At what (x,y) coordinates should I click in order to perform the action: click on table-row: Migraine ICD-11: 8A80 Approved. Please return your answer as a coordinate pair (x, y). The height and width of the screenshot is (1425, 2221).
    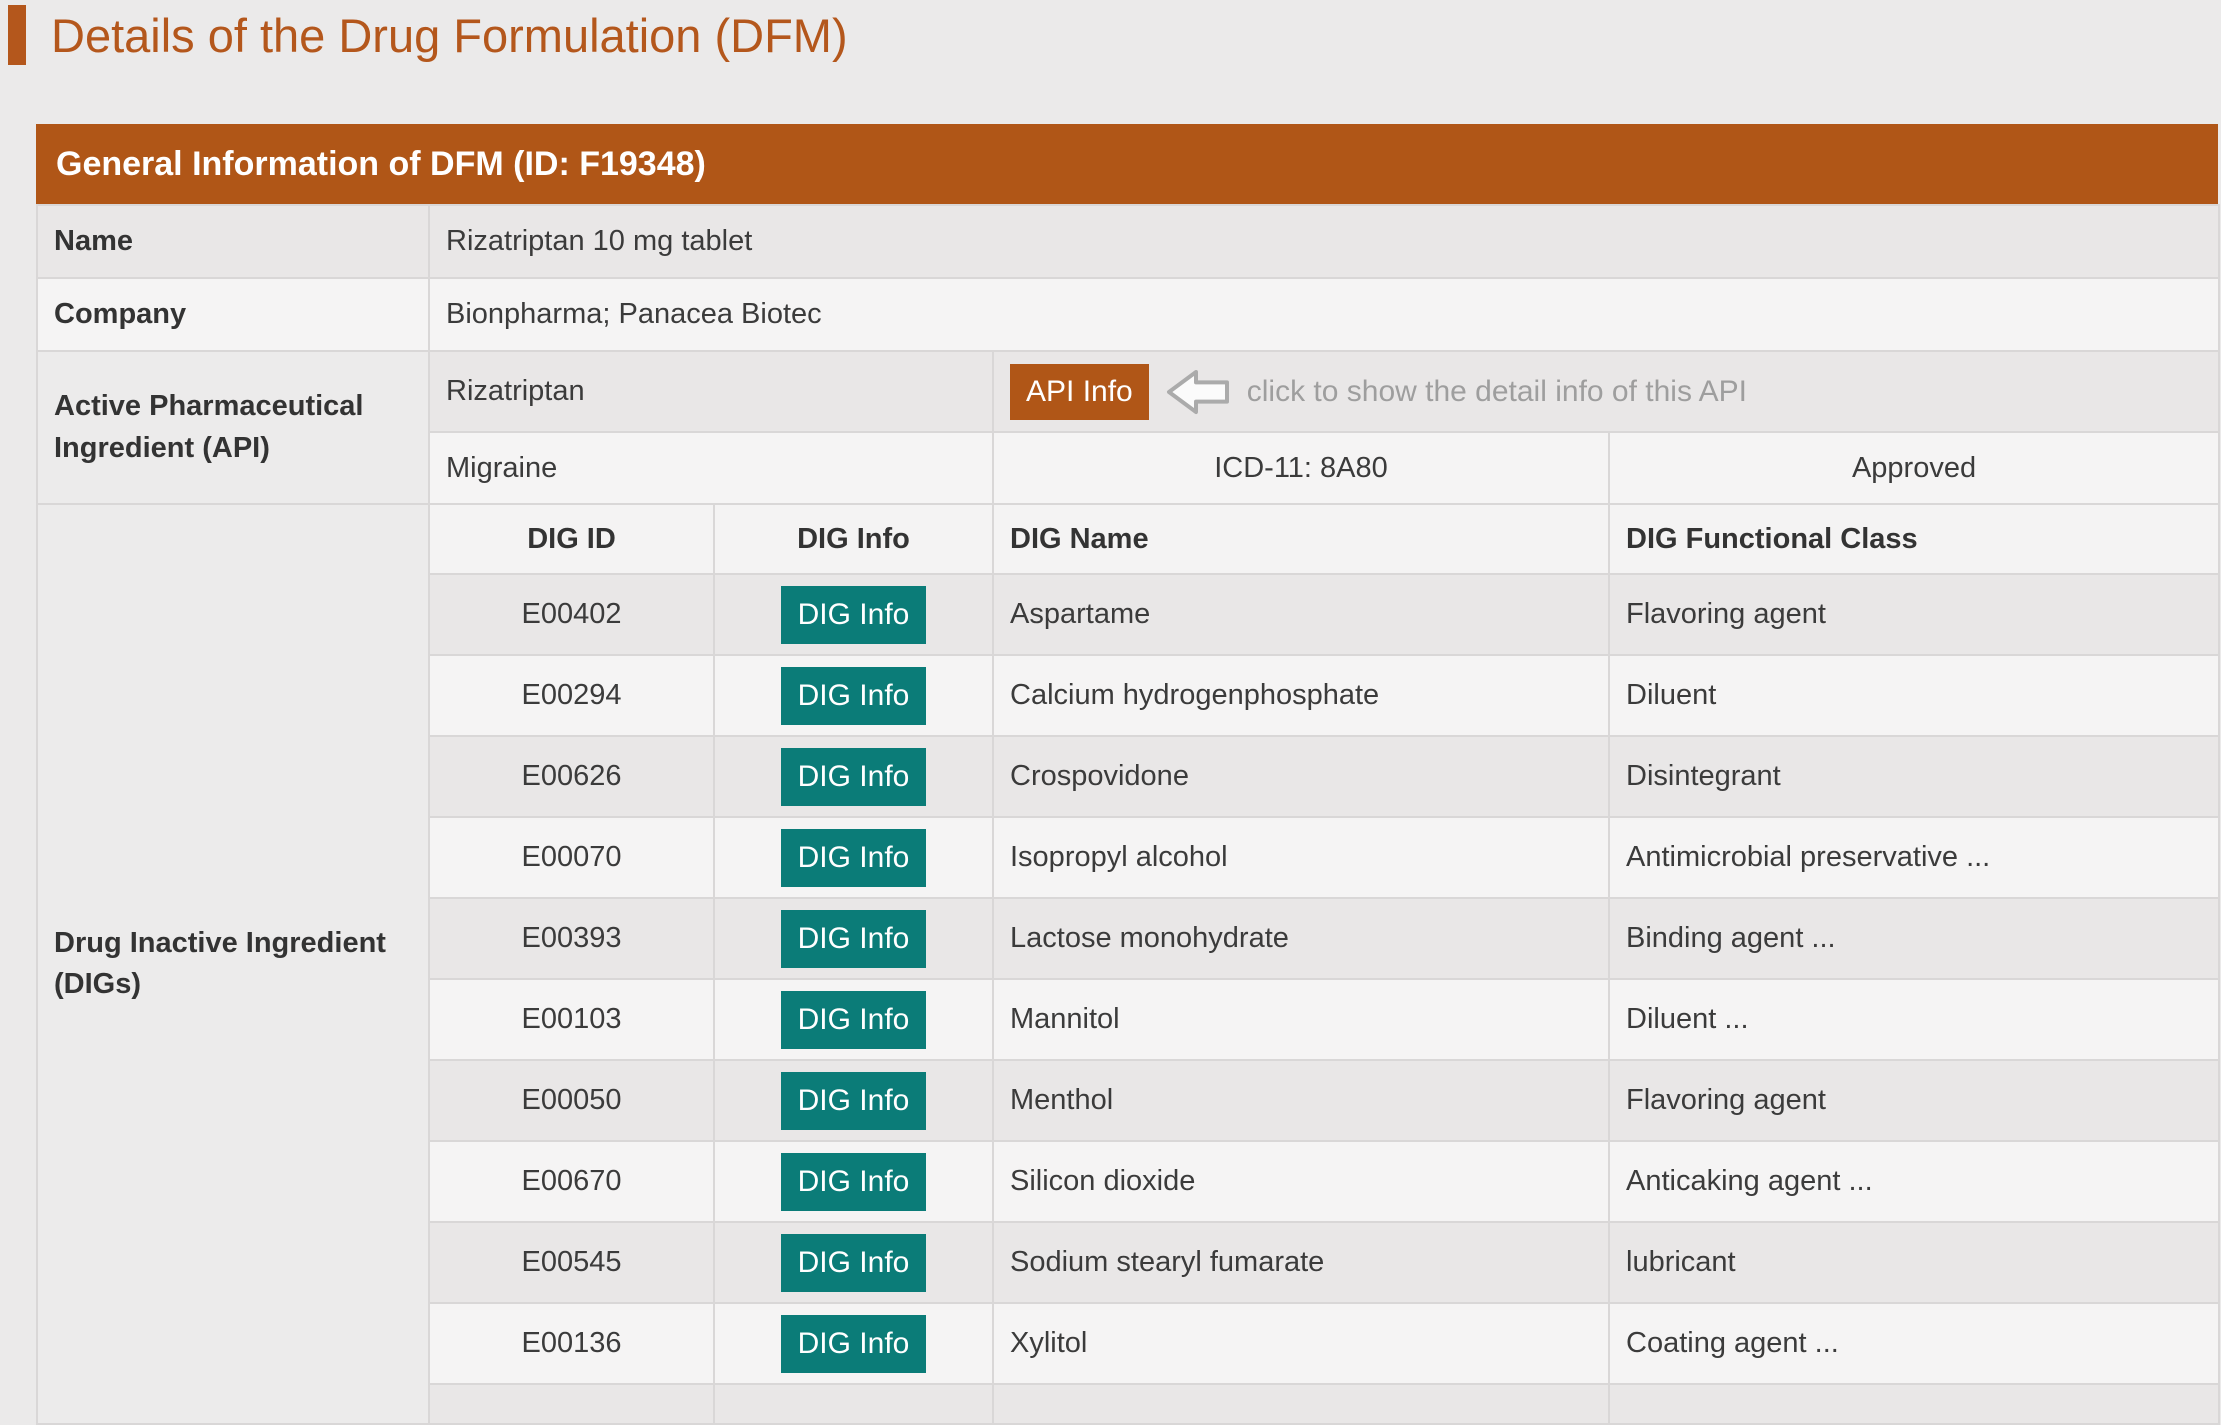
    Looking at the image, I should click on (1129, 468).